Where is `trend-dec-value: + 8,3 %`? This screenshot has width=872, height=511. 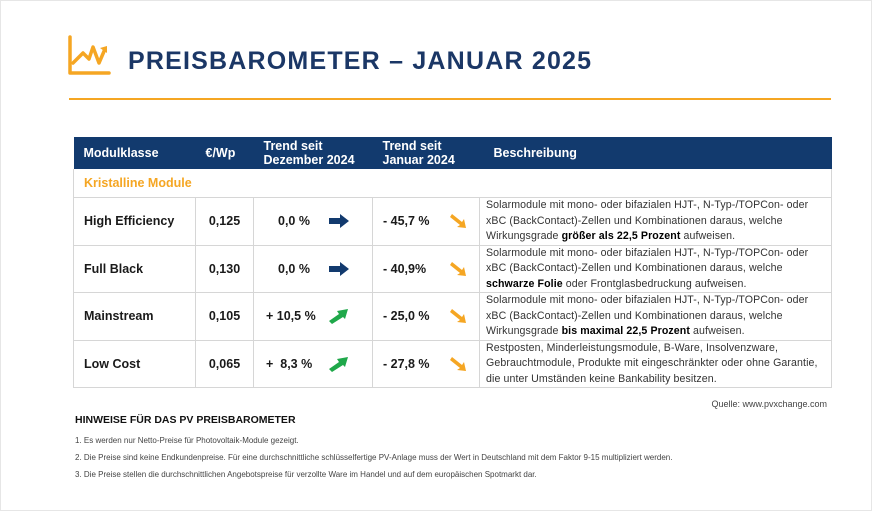
trend-dec-value: + 8,3 % is located at coordinates (289, 363).